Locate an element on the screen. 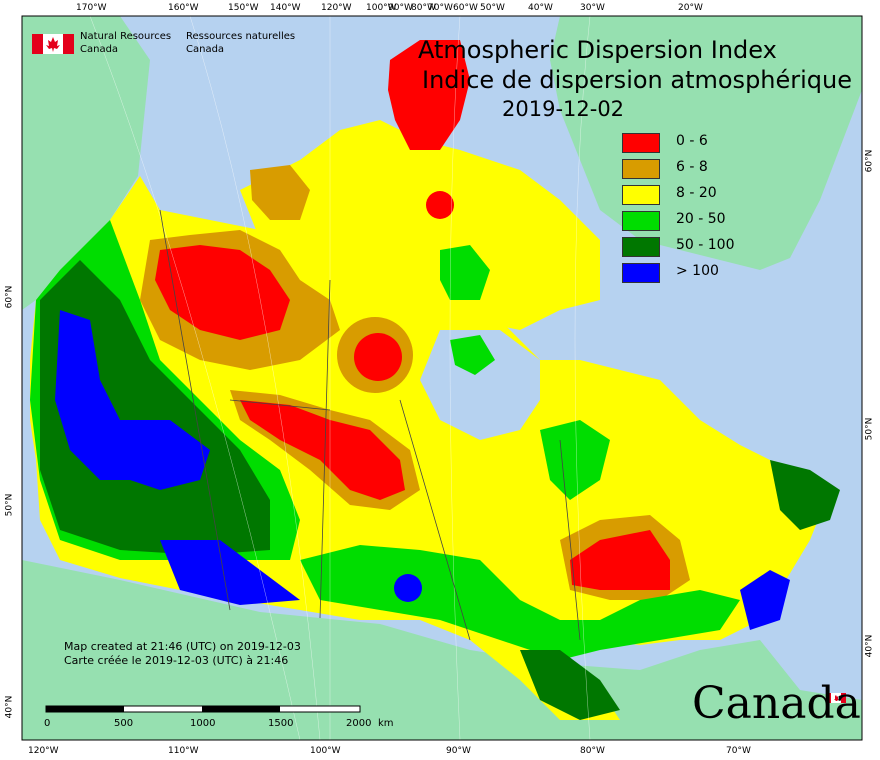 The width and height of the screenshot is (880, 760). greenland-landmass is located at coordinates (706, 143).